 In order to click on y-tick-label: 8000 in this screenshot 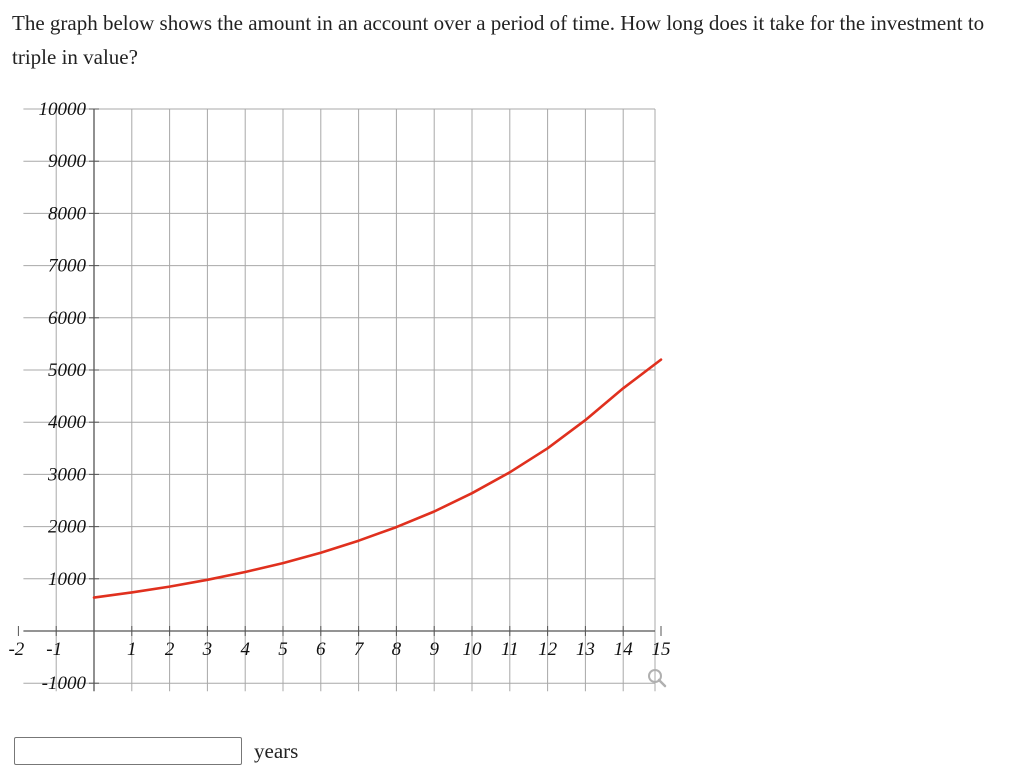, I will do `click(67, 213)`.